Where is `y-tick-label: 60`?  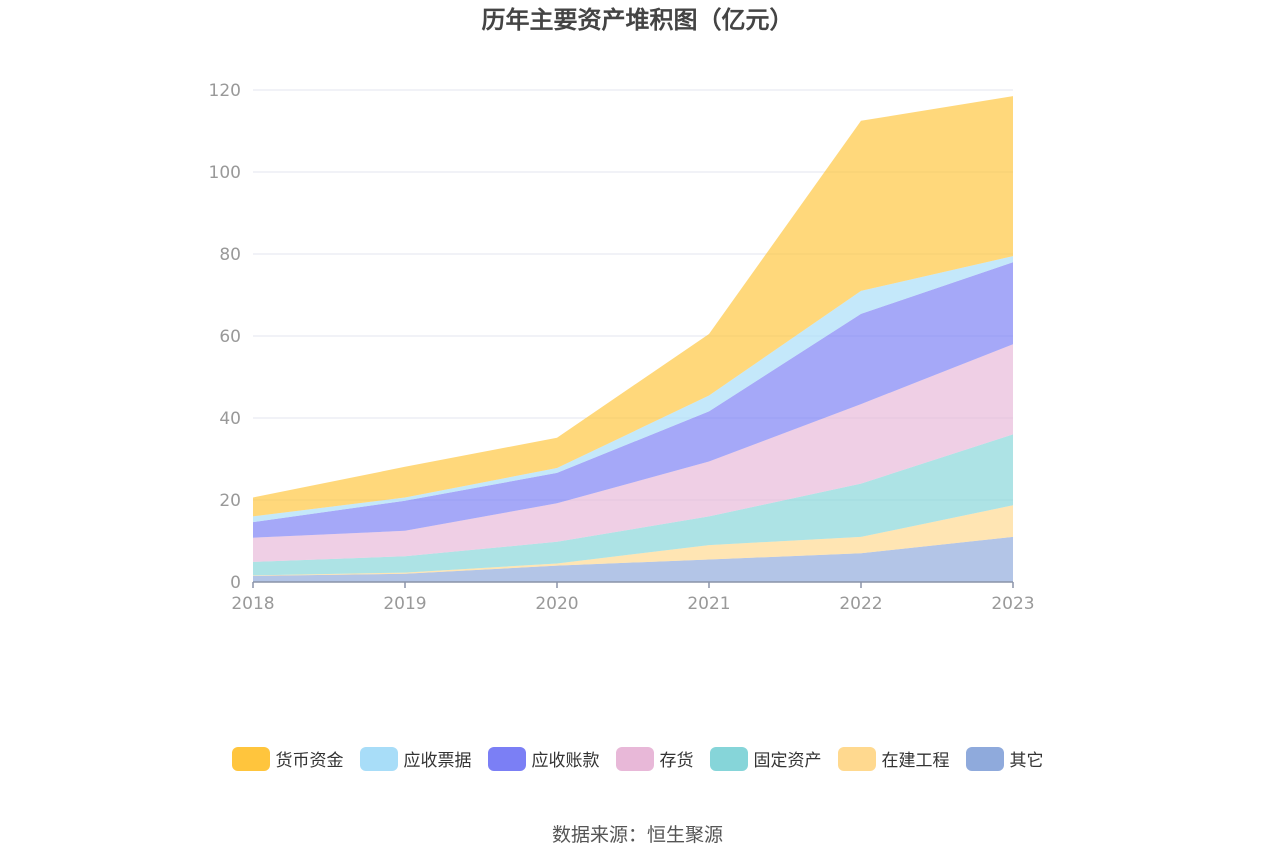 y-tick-label: 60 is located at coordinates (230, 337).